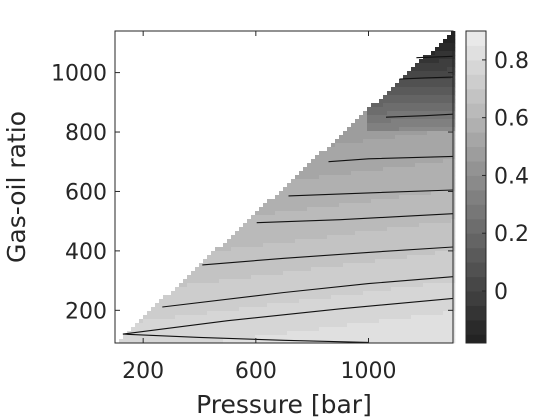 This screenshot has height=420, width=560. Describe the element at coordinates (511, 61) in the screenshot. I see `colorbar-tick-label: 0.8` at that location.